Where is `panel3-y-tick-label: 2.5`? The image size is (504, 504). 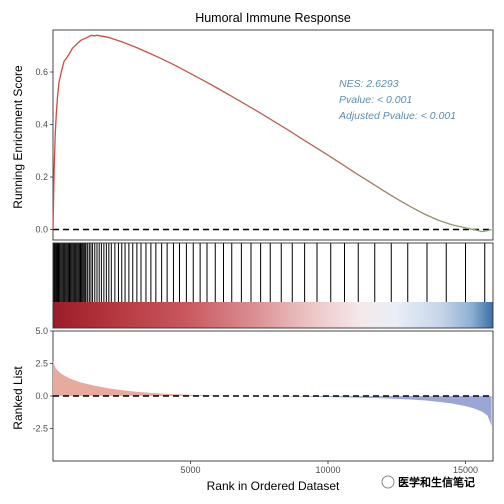 panel3-y-tick-label: 2.5 is located at coordinates (41, 364).